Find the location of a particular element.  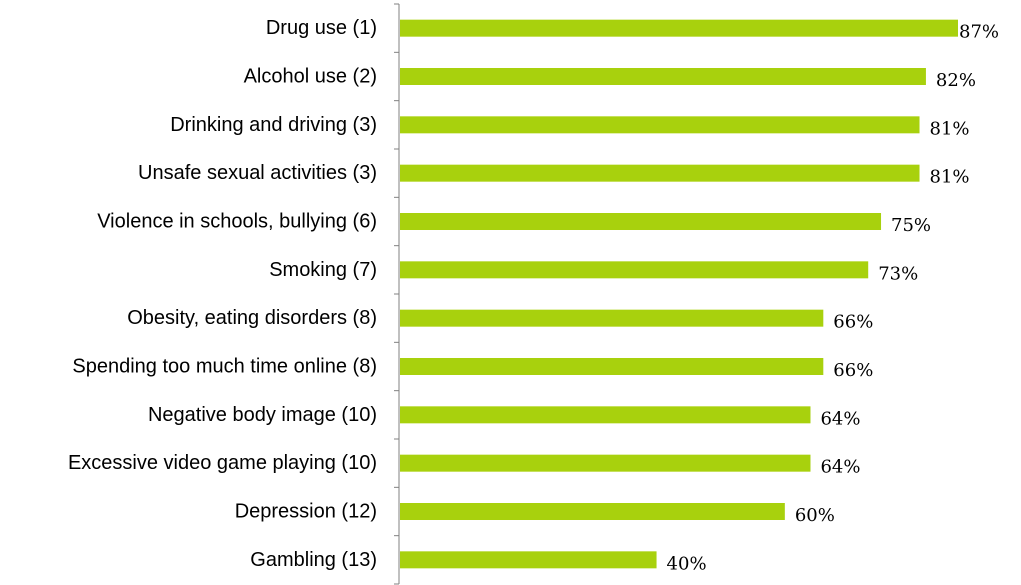

category-label: Drug use (1) is located at coordinates (321, 28).